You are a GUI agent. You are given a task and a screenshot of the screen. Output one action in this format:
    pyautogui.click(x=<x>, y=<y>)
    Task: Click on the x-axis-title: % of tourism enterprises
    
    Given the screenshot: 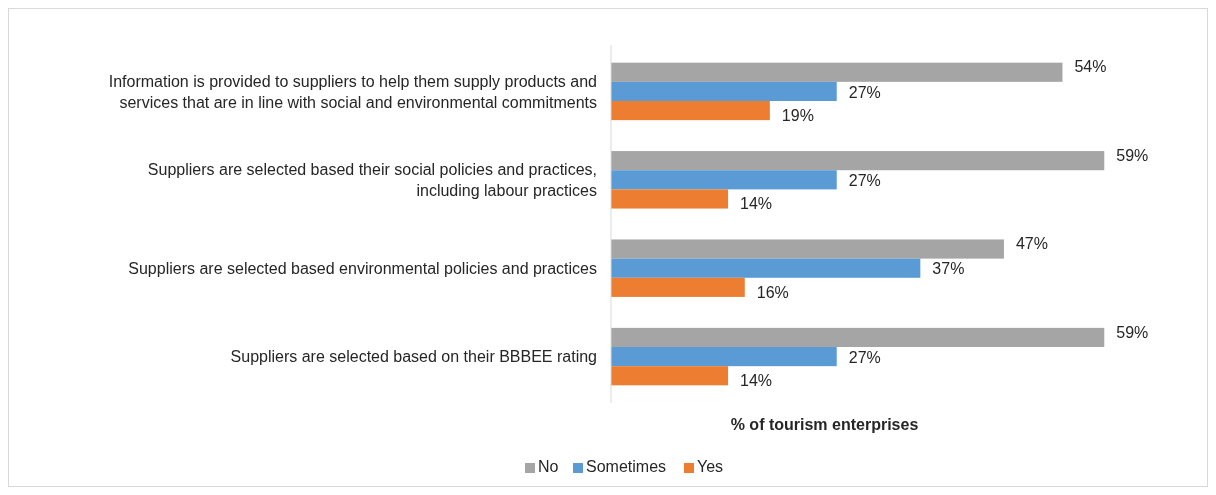 What is the action you would take?
    pyautogui.click(x=824, y=424)
    